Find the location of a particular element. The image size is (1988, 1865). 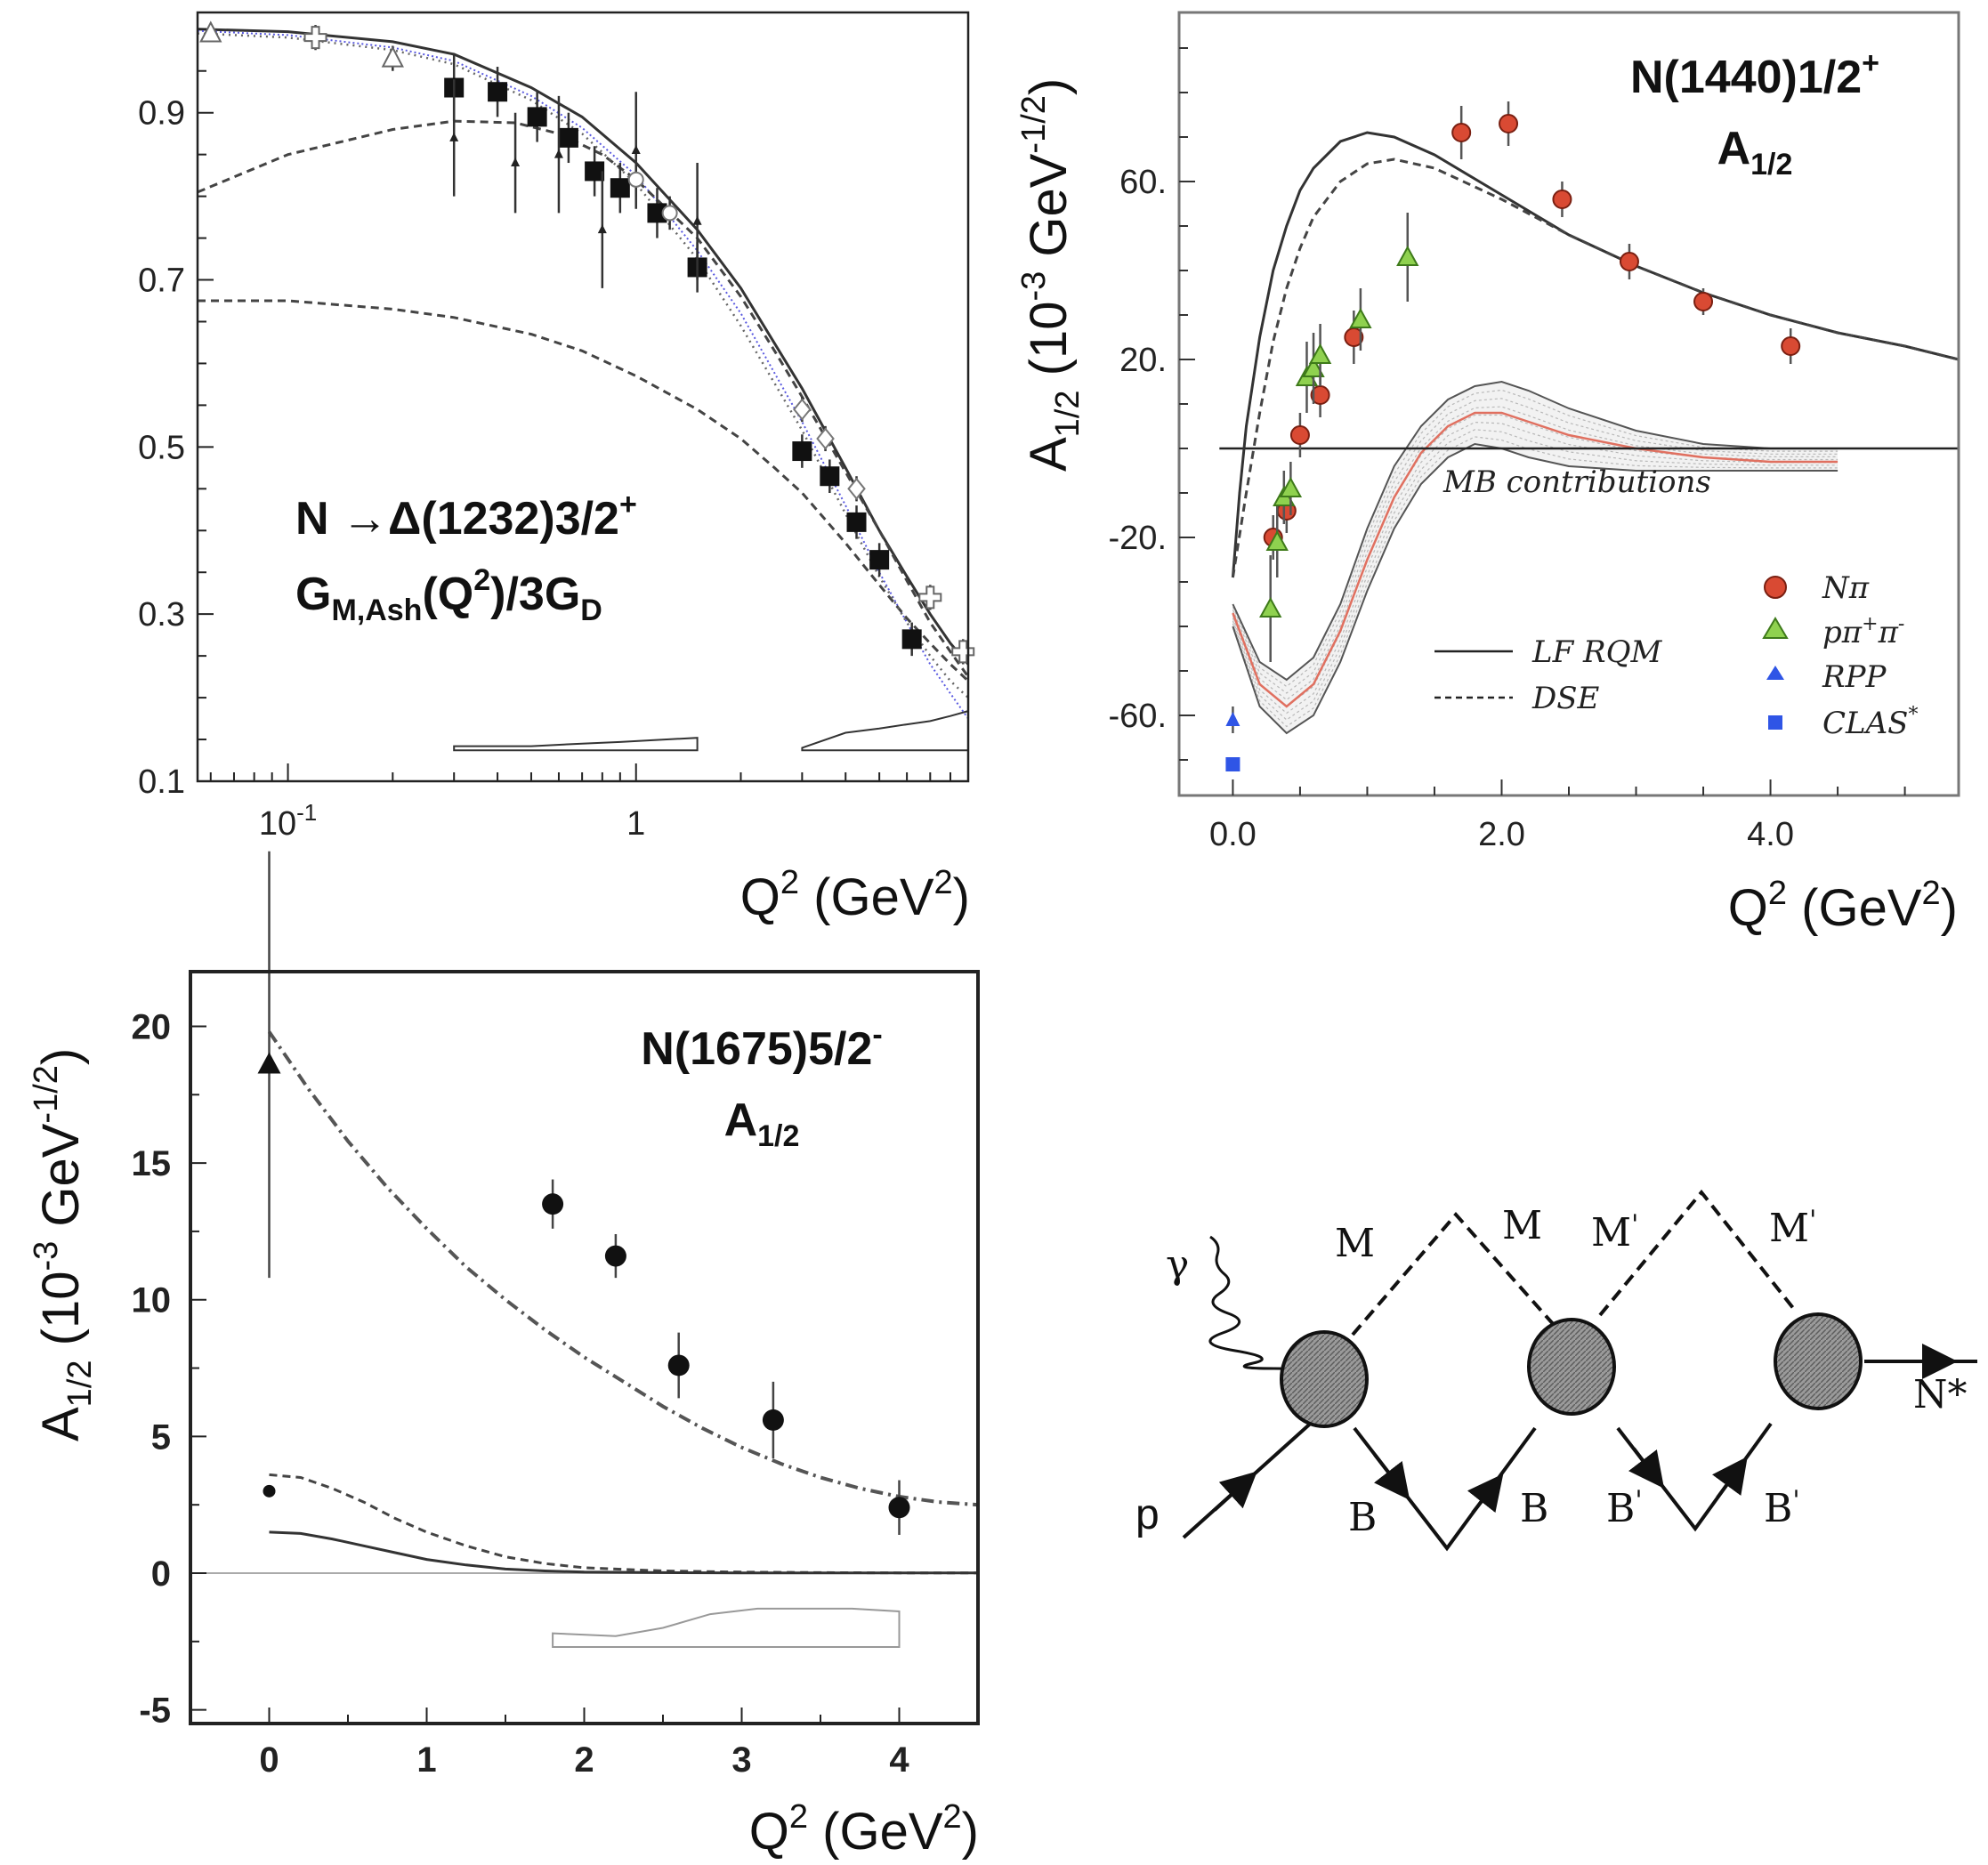

x-tick-label-1: 2.0 is located at coordinates (1501, 834).